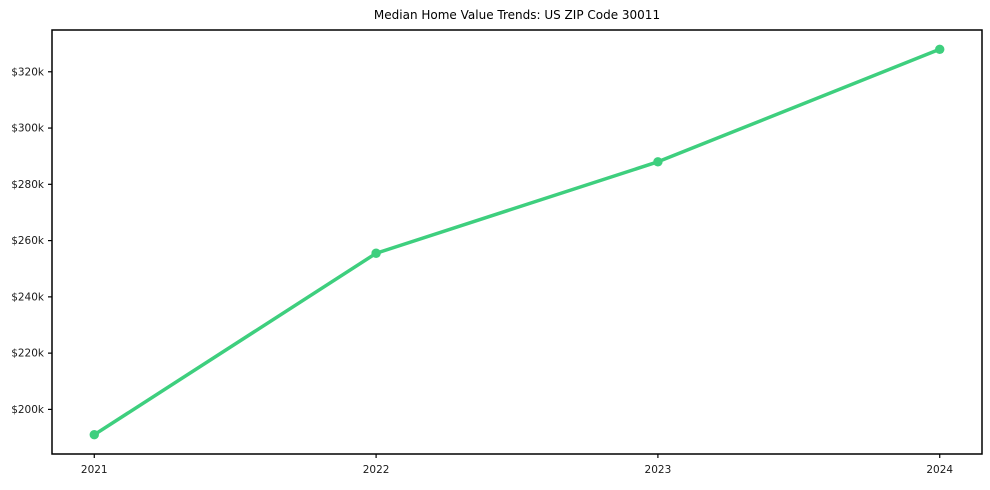 This screenshot has height=490, width=990. I want to click on y-tick-label: $260k, so click(28, 241).